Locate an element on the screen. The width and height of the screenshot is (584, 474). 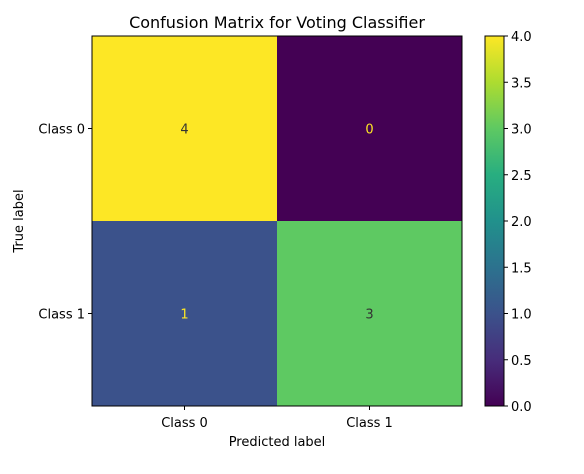
colorbar-tick-label: 4.0 is located at coordinates (521, 37).